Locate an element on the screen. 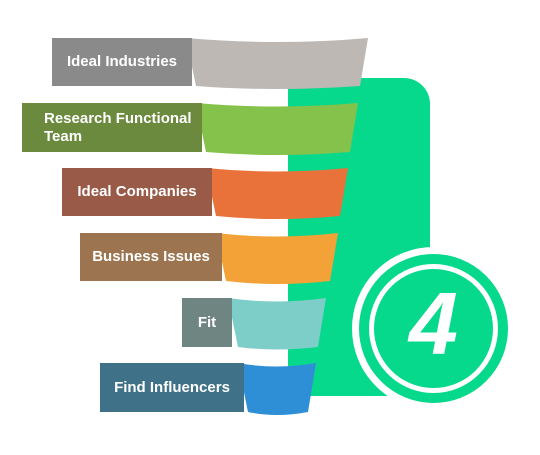  funnel-segment-research-functional-team is located at coordinates (277, 129).